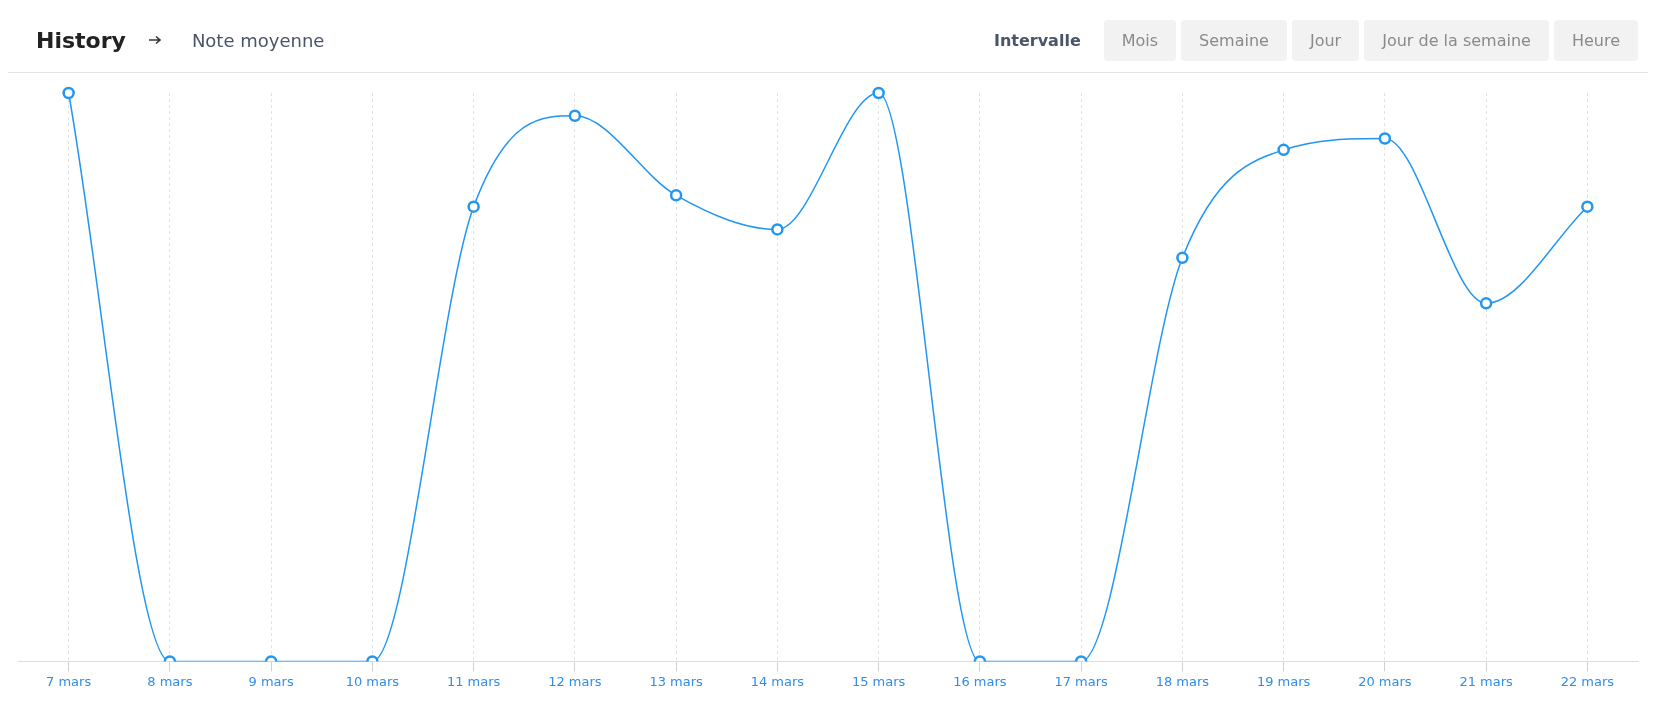  I want to click on text: Semaine, so click(1234, 40).